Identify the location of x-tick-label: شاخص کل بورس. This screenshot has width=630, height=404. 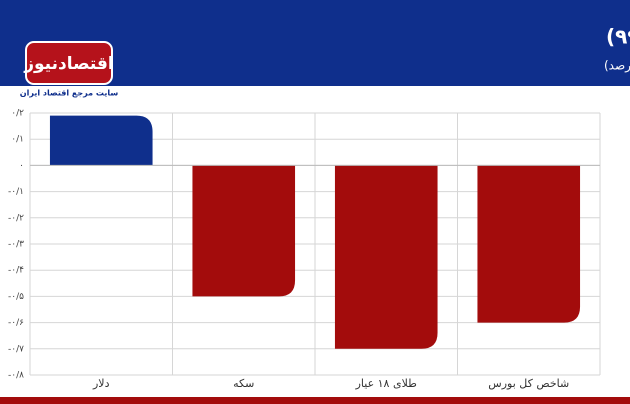
(528, 383).